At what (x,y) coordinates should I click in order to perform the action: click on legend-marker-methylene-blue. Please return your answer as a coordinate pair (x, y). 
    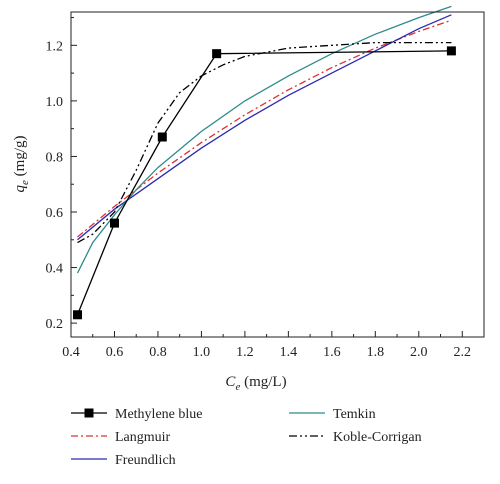
    Looking at the image, I should click on (89, 413).